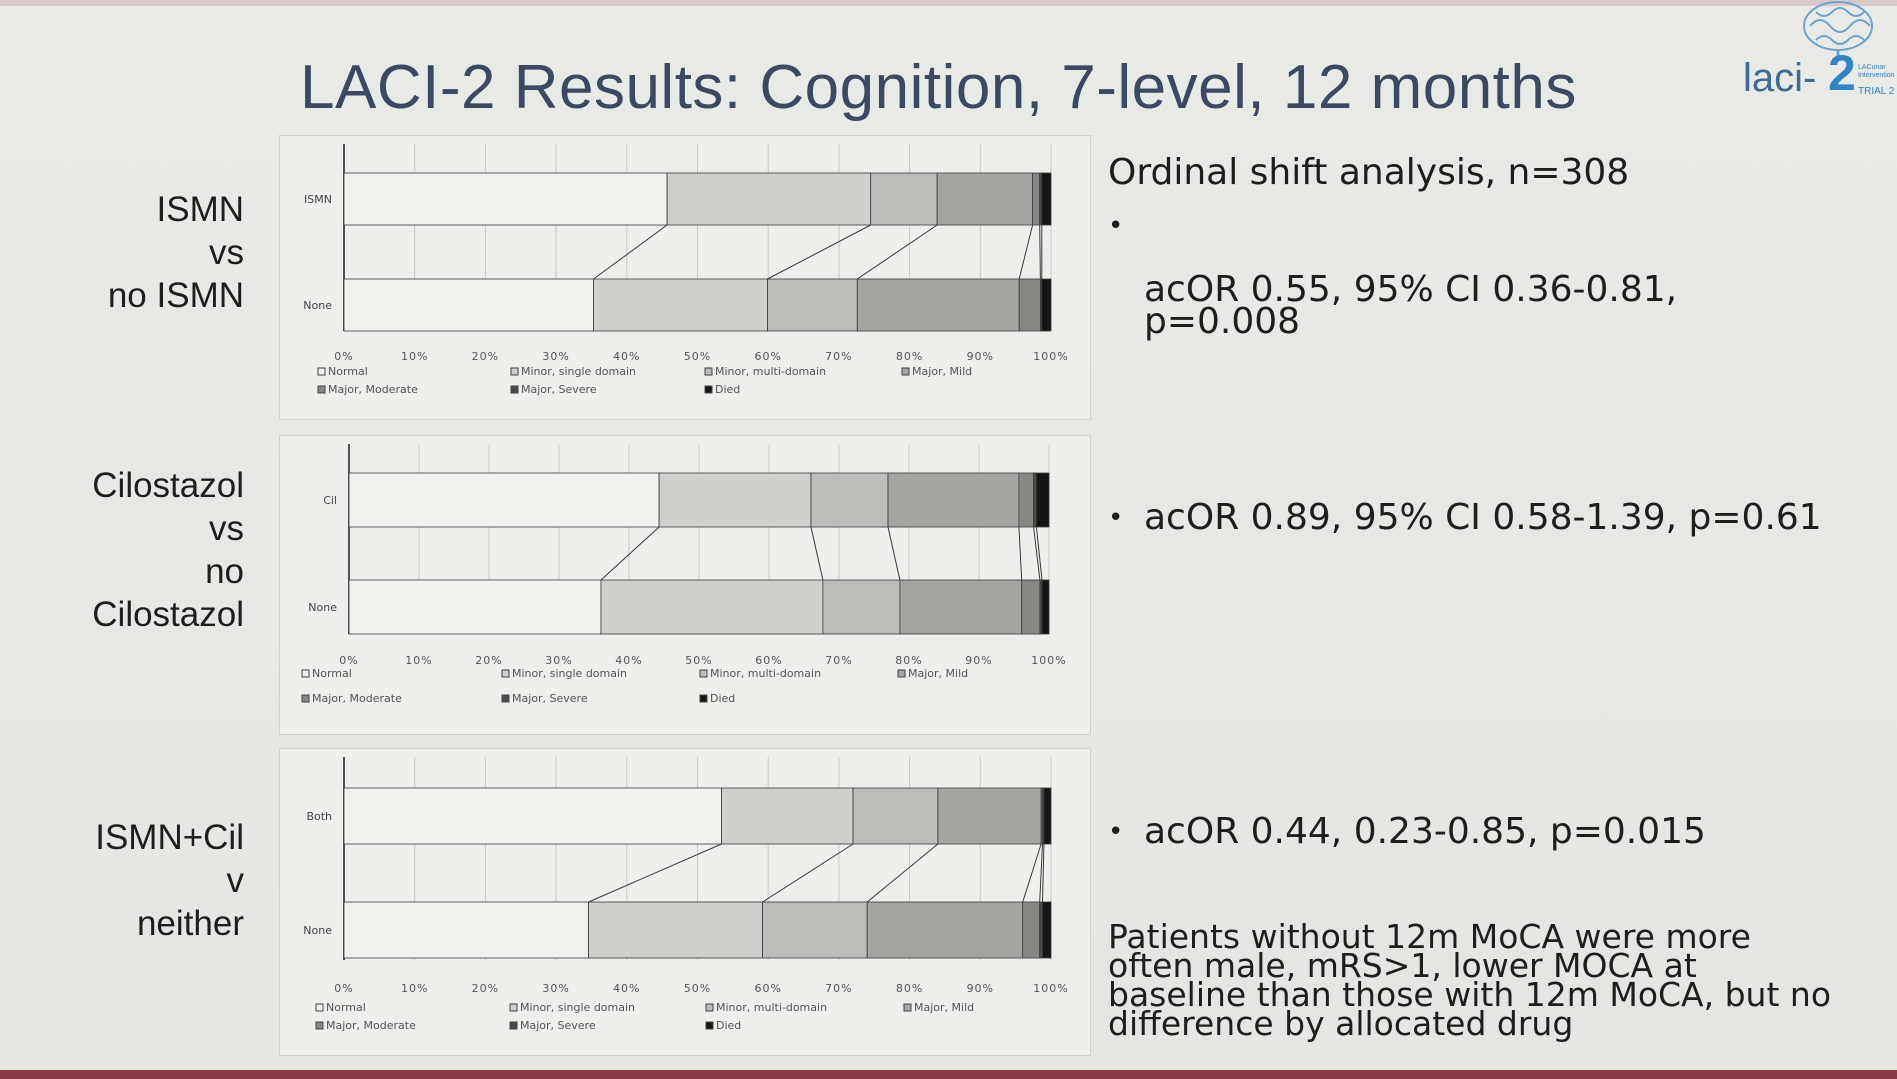  I want to click on legend-label: Minor, single domain, so click(577, 1007).